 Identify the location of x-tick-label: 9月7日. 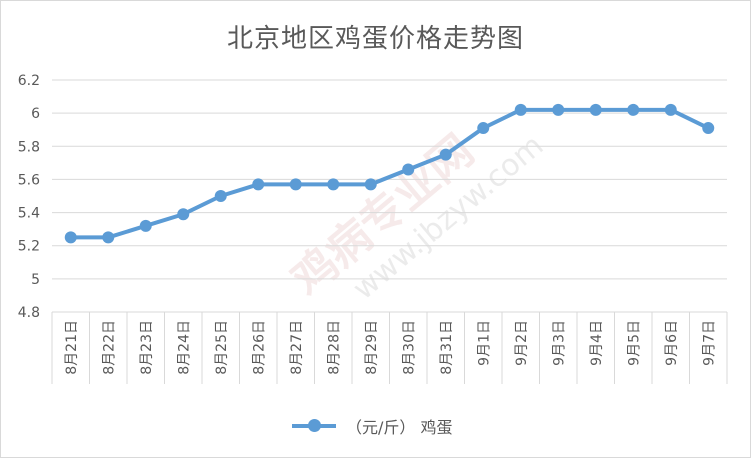
(709, 343).